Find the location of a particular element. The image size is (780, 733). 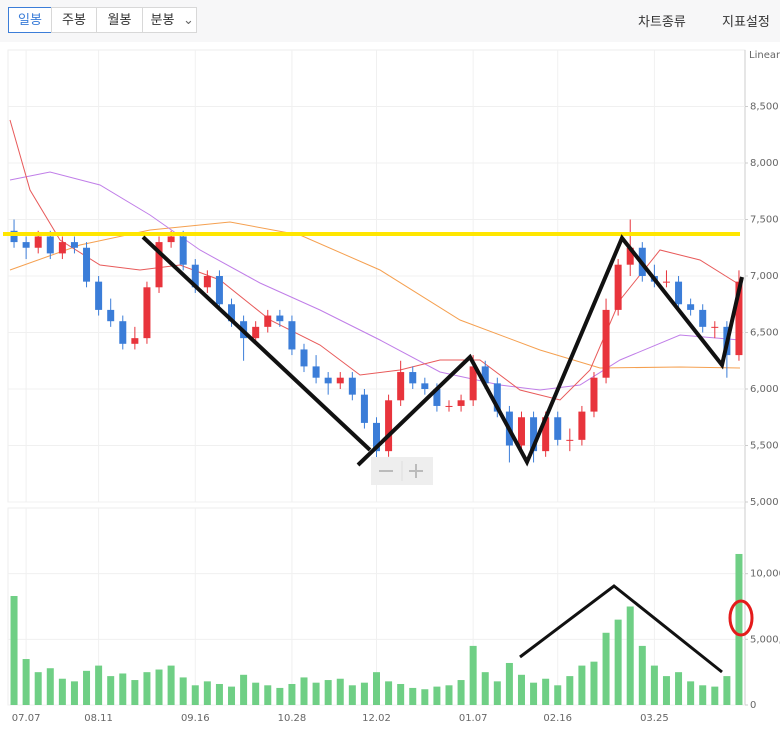

y-tick-label: 5,500 is located at coordinates (764, 446).